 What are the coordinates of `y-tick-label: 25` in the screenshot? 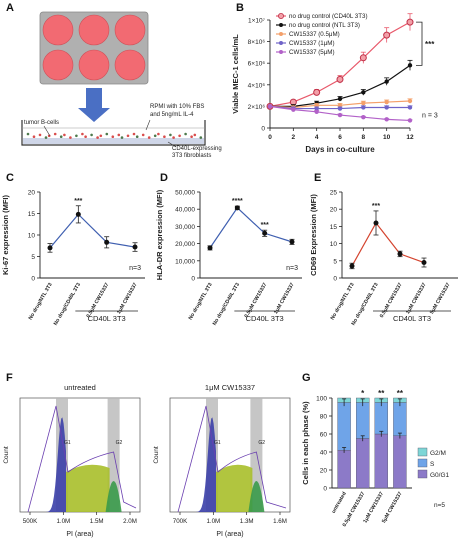 It's located at (334, 193).